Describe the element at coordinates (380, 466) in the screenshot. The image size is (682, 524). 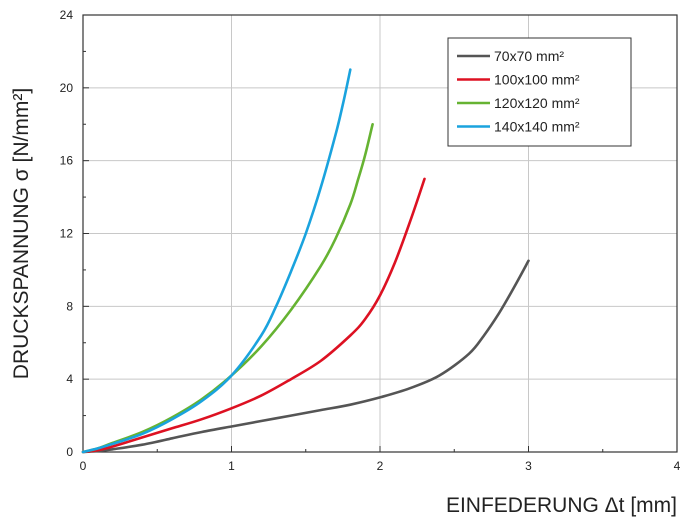
I see `x-tick-label: 2` at that location.